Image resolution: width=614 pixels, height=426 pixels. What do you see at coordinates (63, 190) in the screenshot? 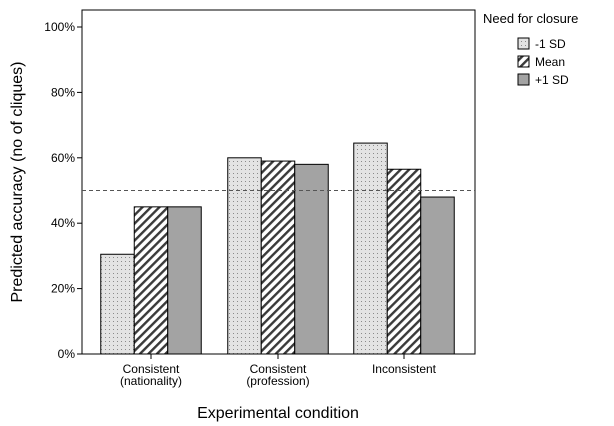
I see `y-axis-ticks: 0% 20% 40% 60% 80% 100%` at bounding box center [63, 190].